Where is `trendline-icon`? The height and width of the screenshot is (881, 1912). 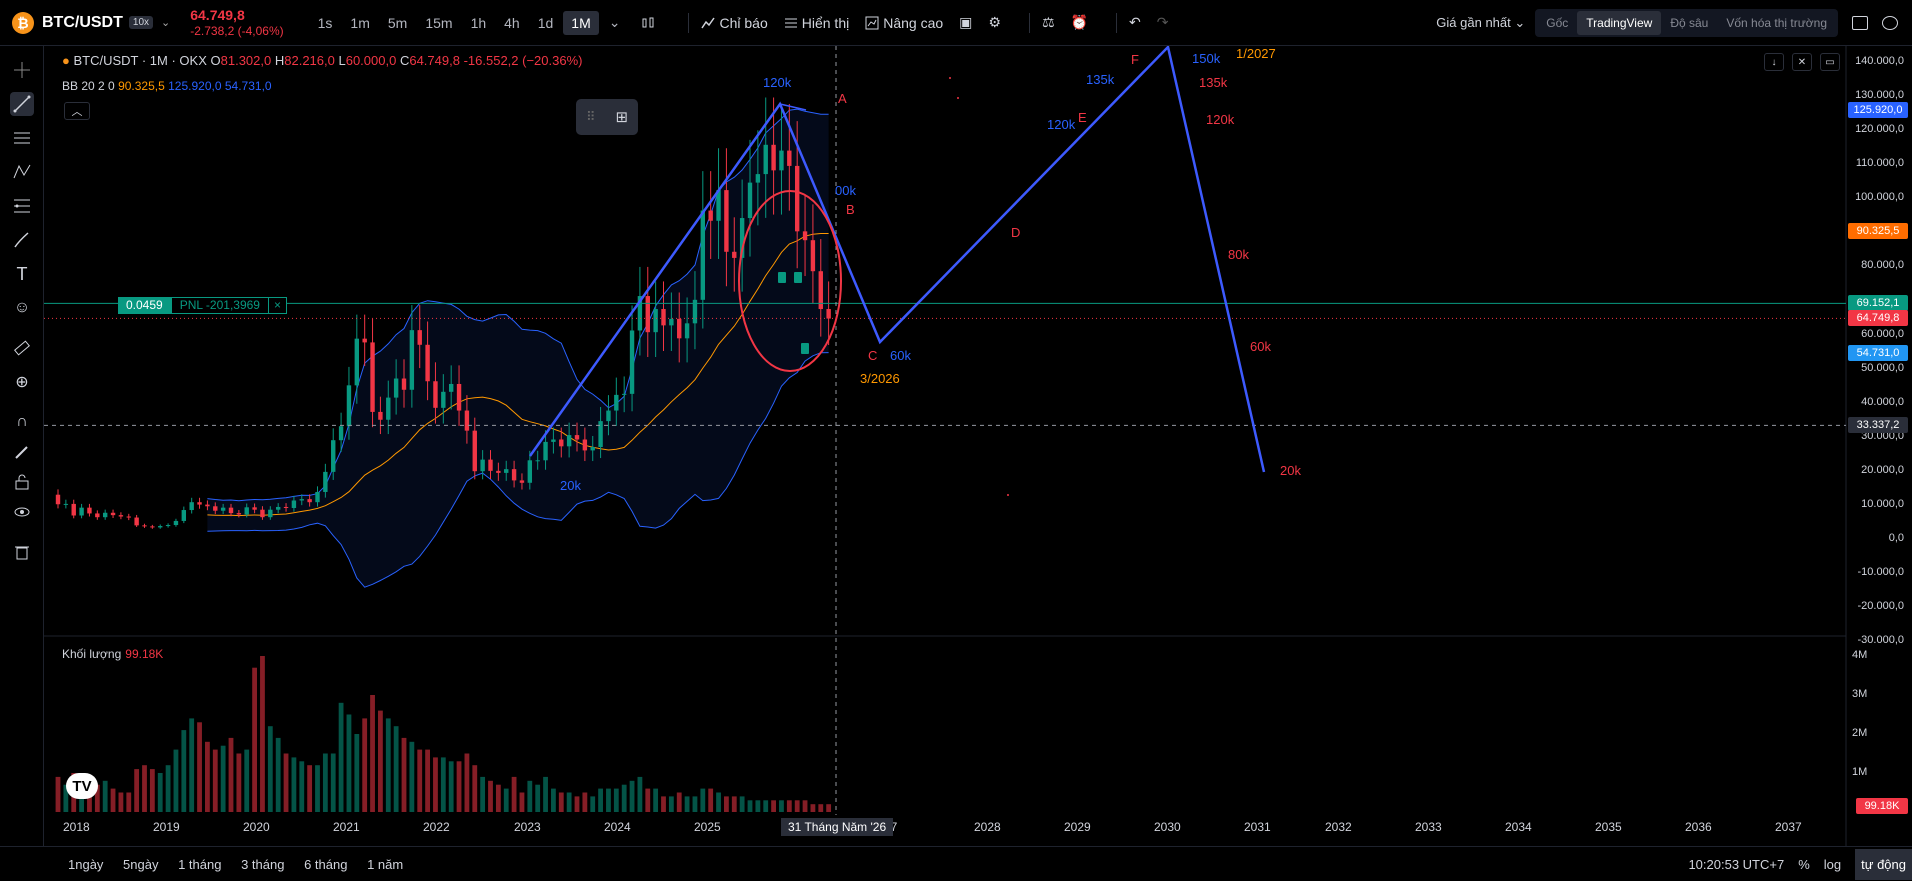 trendline-icon is located at coordinates (22, 104).